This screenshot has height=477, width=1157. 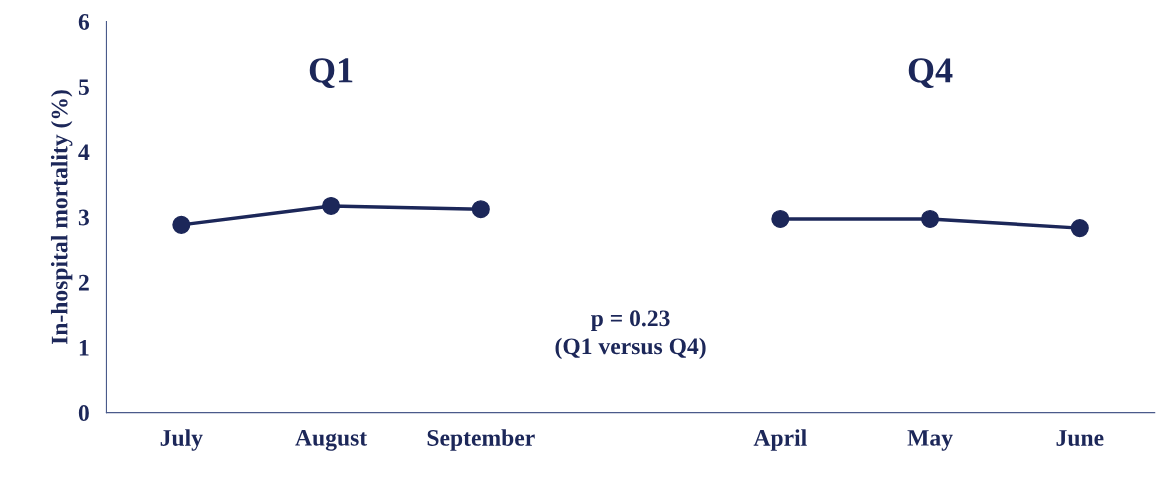 What do you see at coordinates (780, 440) in the screenshot?
I see `x-tick-label: April` at bounding box center [780, 440].